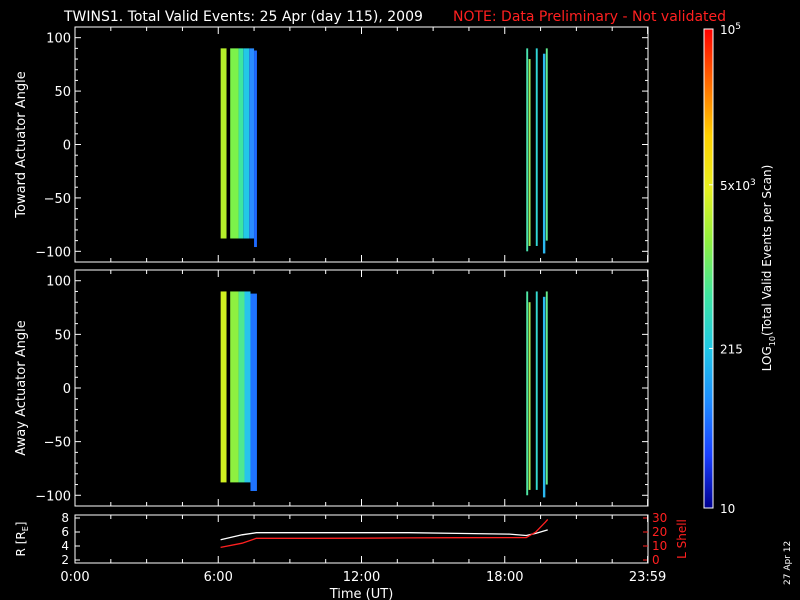 This screenshot has height=600, width=800. What do you see at coordinates (647, 577) in the screenshot?
I see `x-tick-label: 23:59` at bounding box center [647, 577].